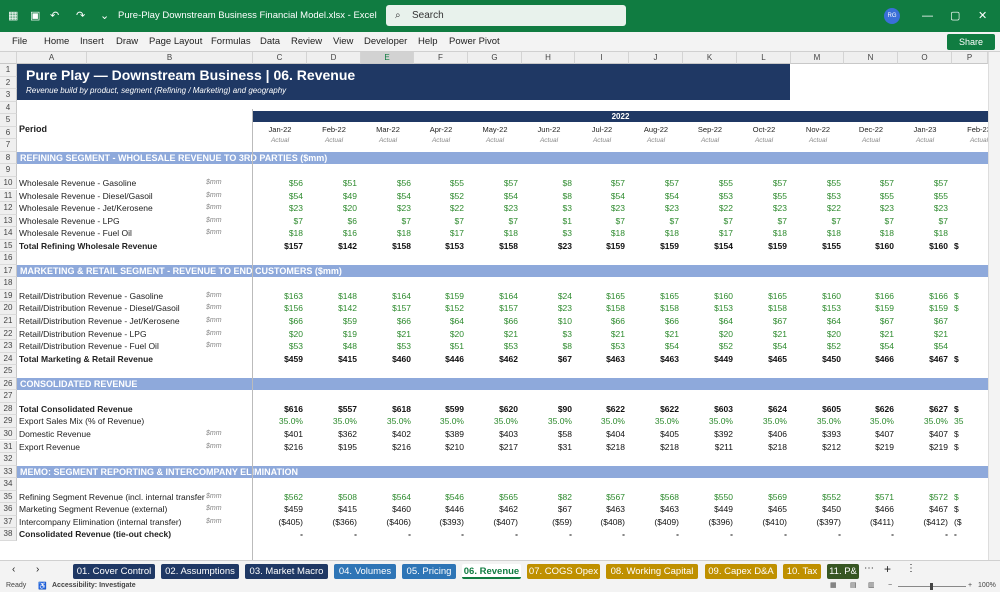 The width and height of the screenshot is (1000, 592). Describe the element at coordinates (831, 433) in the screenshot. I see `value-cell: $393` at that location.